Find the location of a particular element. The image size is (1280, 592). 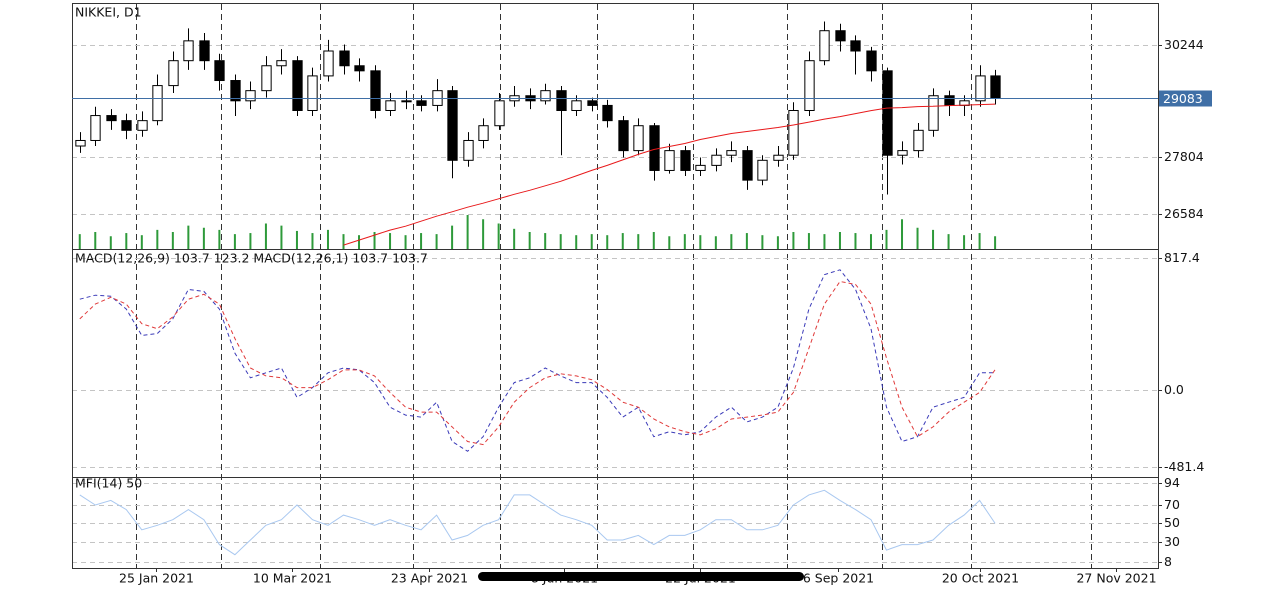

indicator-title: MFI(14) 50 is located at coordinates (108, 483).